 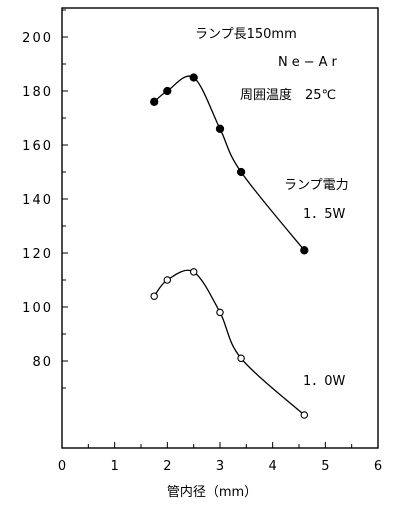 I want to click on x-axis-label: 管内径（mm）, so click(x=212, y=492).